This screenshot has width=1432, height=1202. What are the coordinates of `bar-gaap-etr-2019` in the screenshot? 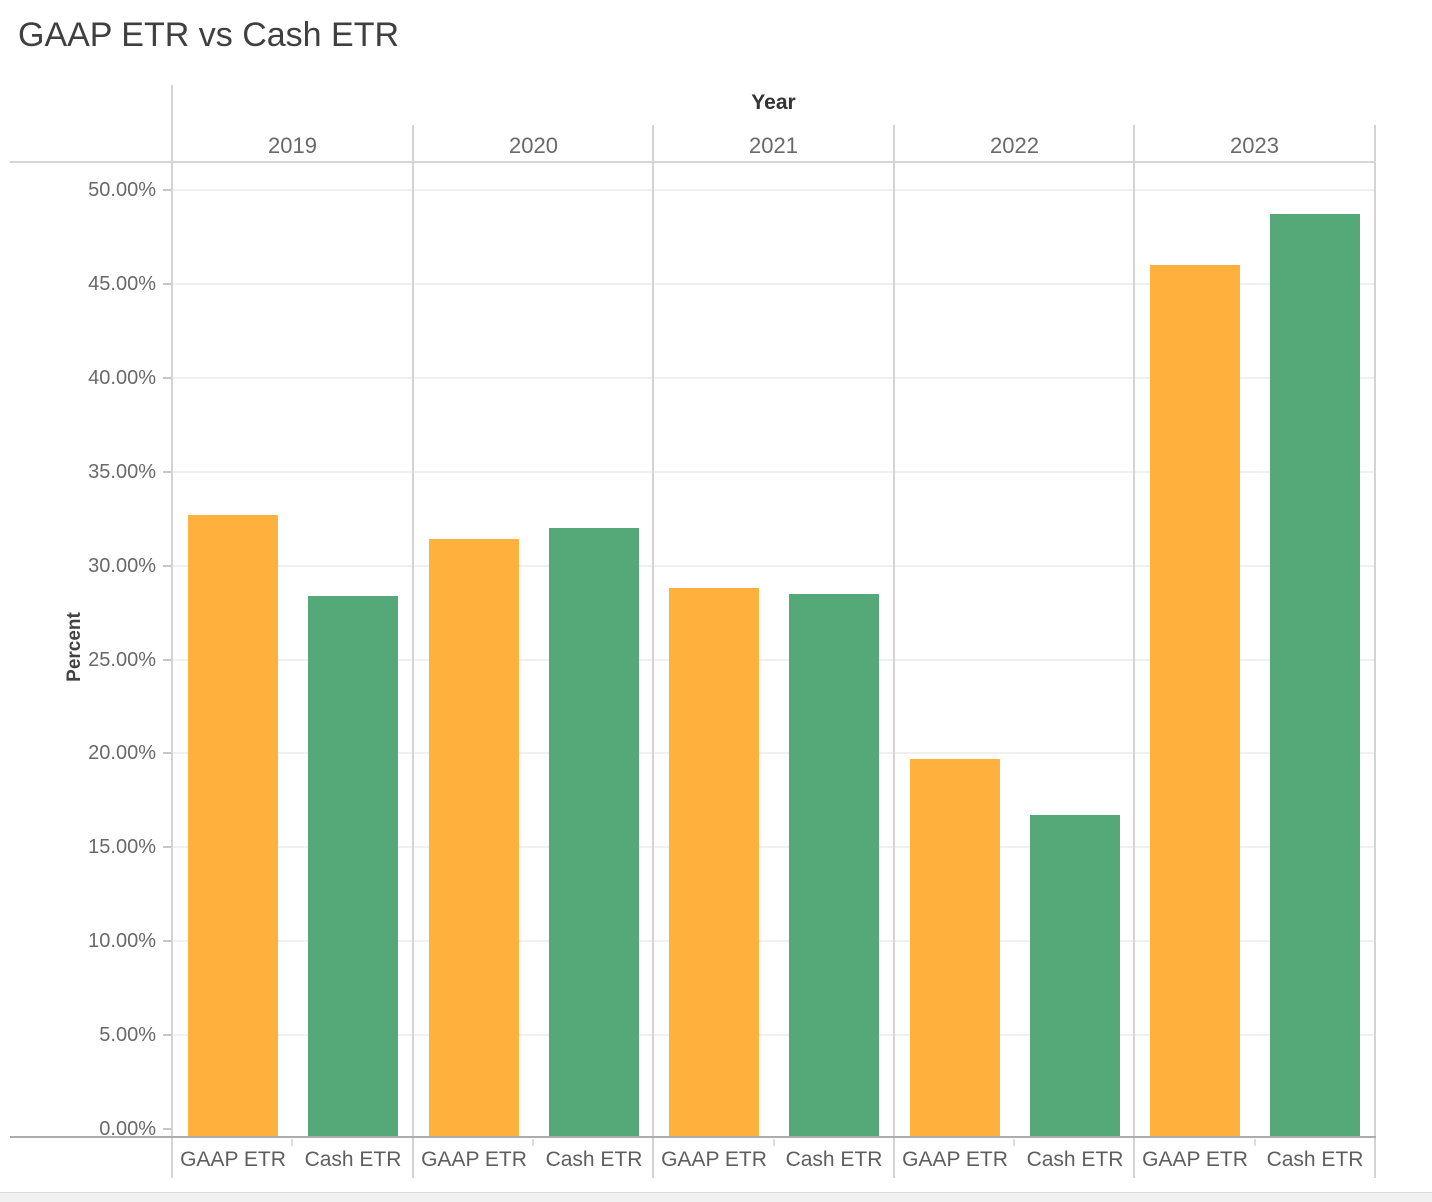 It's located at (233, 826).